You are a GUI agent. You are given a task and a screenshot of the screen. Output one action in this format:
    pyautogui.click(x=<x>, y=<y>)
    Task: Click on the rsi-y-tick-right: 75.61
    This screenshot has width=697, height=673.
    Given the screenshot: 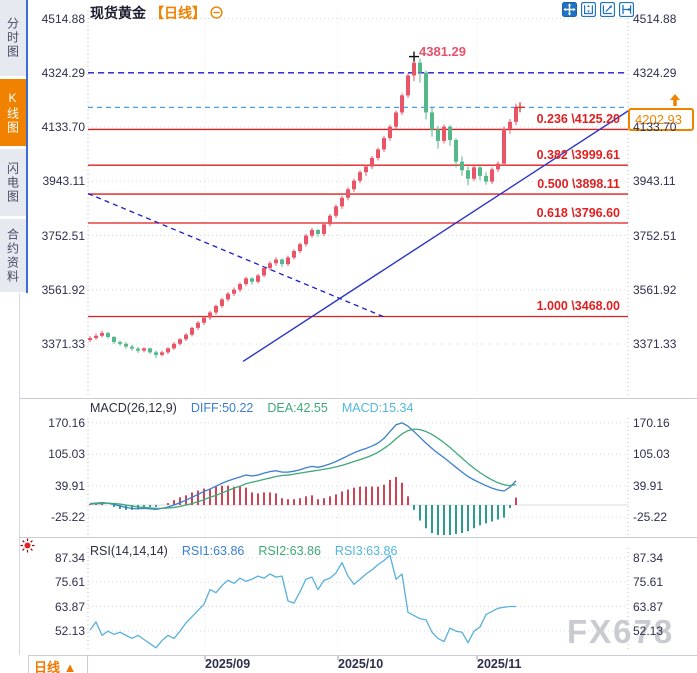 What is the action you would take?
    pyautogui.click(x=648, y=582)
    